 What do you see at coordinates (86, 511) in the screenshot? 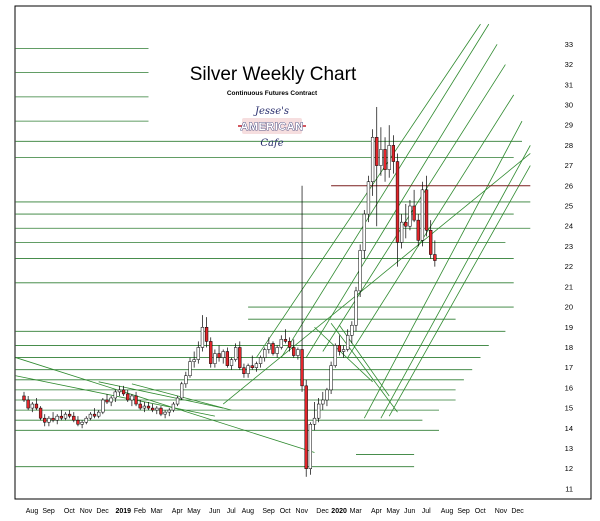
I see `x-tick-3: Nov` at bounding box center [86, 511].